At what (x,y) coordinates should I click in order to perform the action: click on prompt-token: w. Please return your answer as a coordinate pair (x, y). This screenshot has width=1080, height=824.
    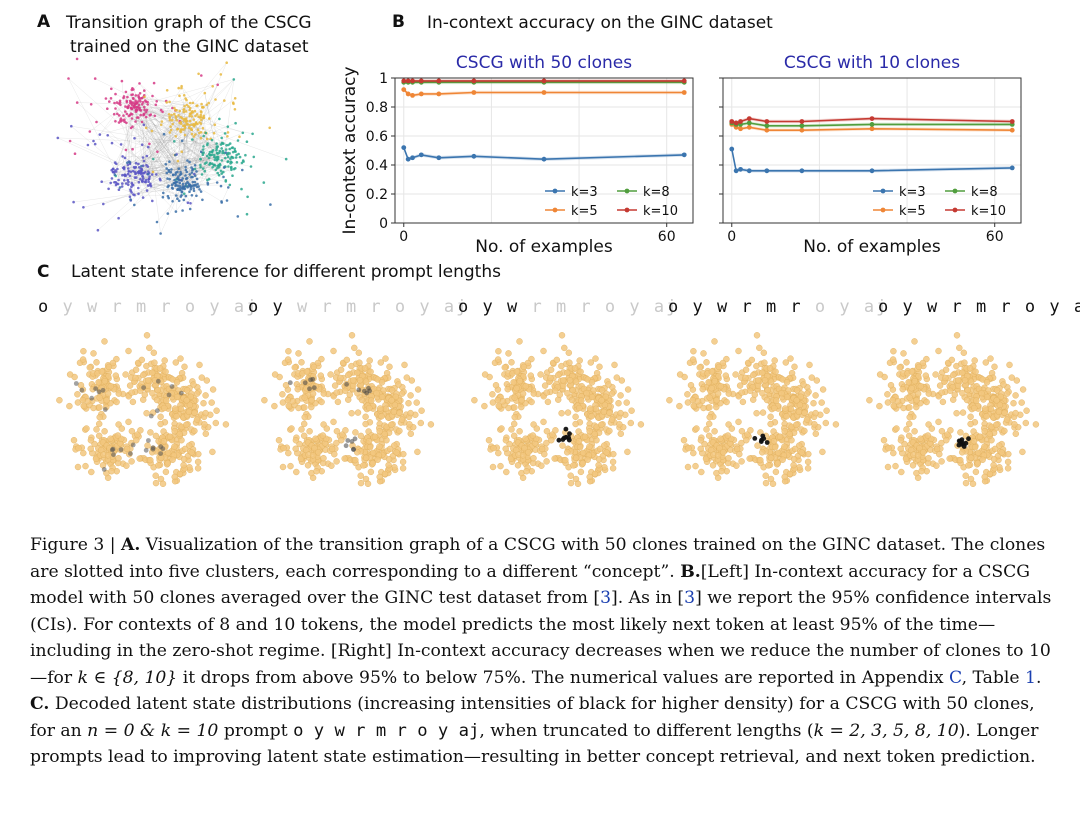
    Looking at the image, I should click on (519, 307).